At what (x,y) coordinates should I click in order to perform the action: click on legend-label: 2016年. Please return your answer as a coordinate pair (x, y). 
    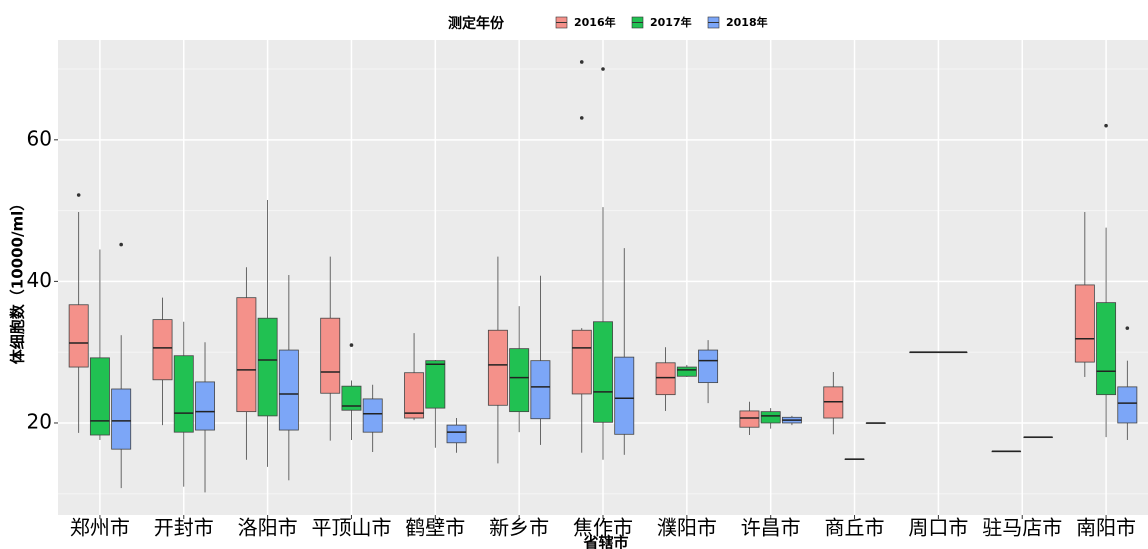
    Looking at the image, I should click on (595, 22).